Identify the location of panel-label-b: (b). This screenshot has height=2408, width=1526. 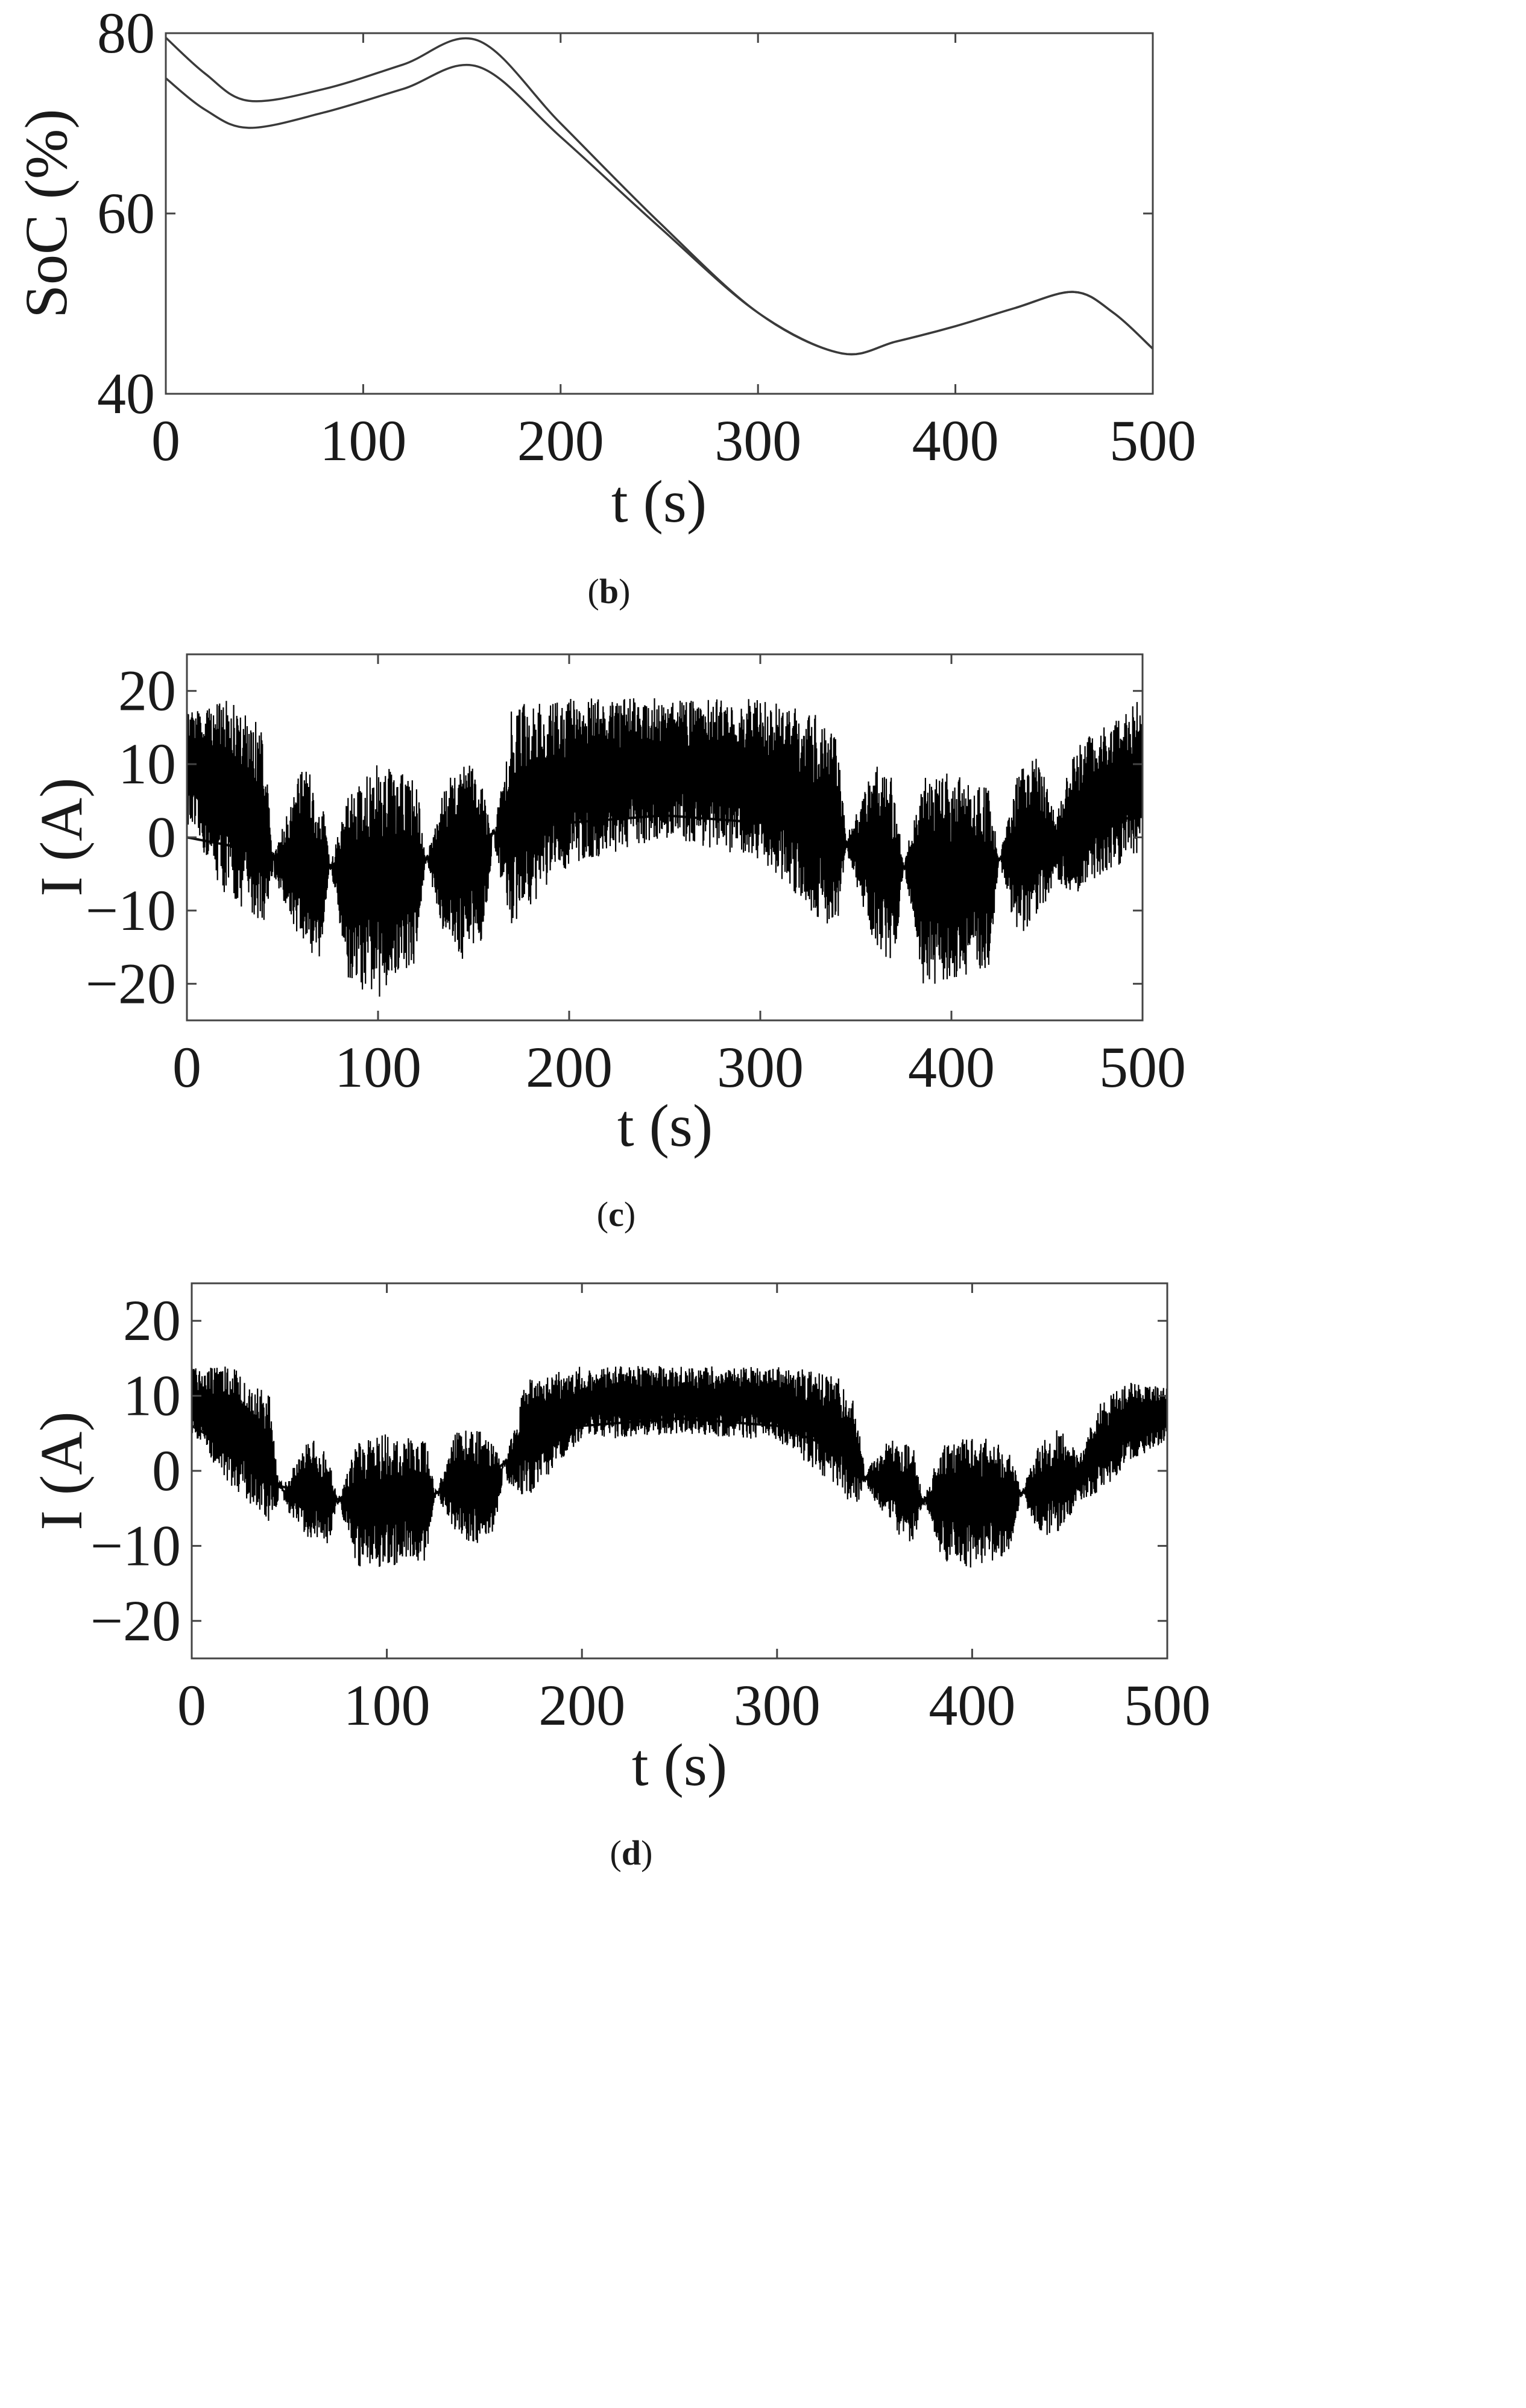
(609, 591).